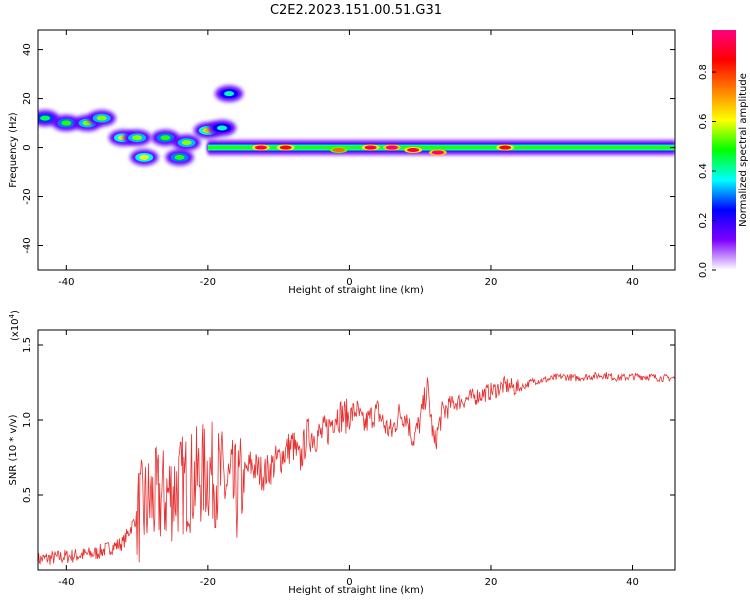 This screenshot has width=750, height=600. I want to click on heat-ytick-label: 20, so click(27, 98).